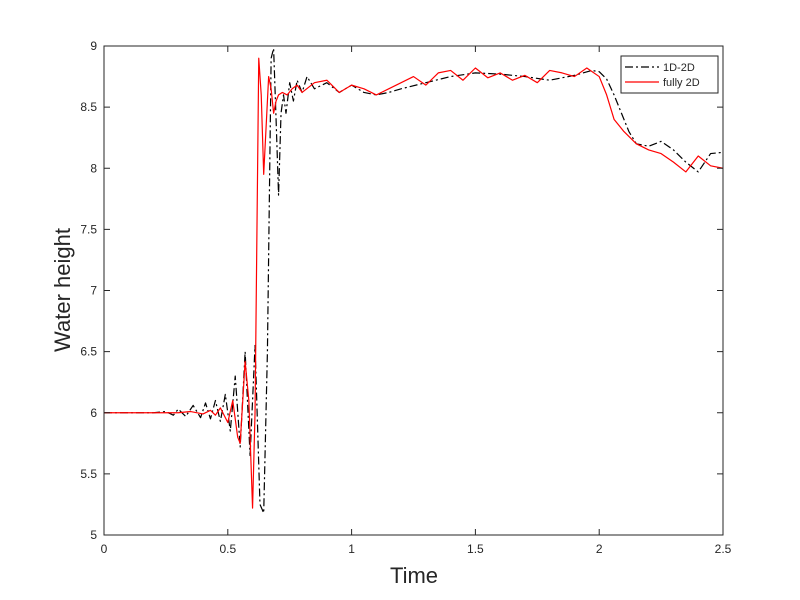  I want to click on y-tick-label: 7.5, so click(88, 229).